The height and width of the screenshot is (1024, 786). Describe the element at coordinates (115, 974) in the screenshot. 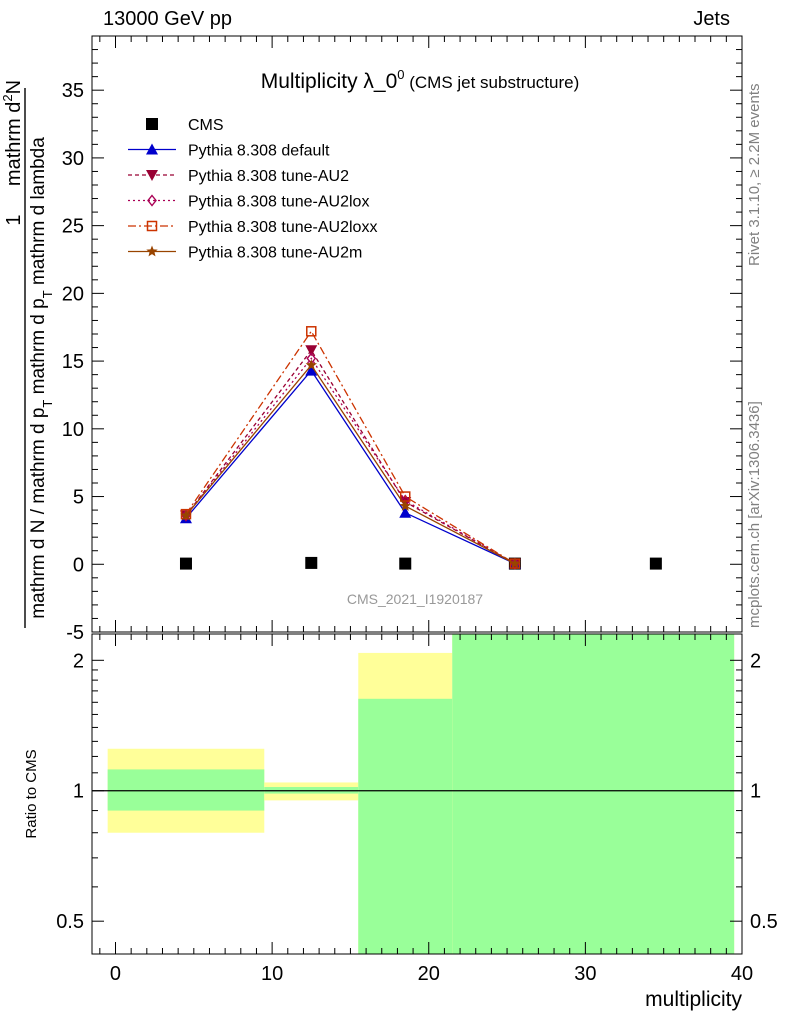

I see `x-tick-label: 0` at that location.